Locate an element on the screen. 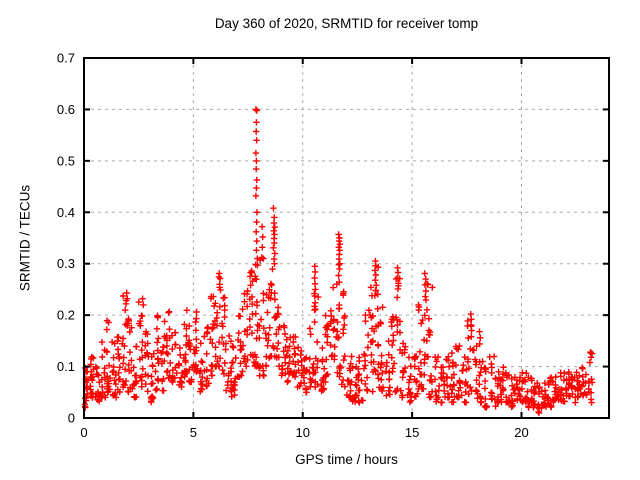 This screenshot has width=640, height=480. x-tick-label: 15 is located at coordinates (412, 432).